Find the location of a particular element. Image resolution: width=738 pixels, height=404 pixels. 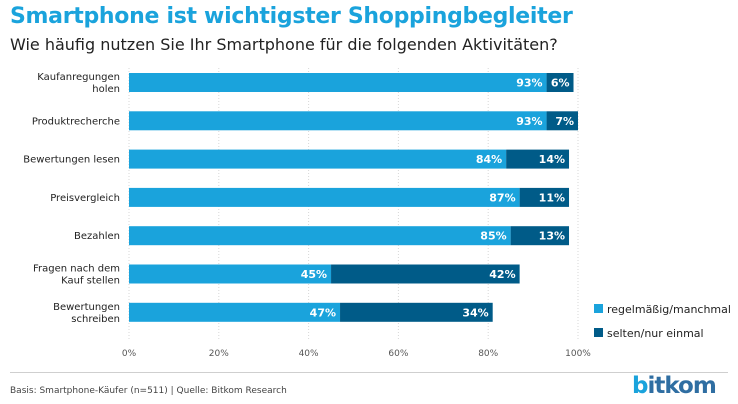

category-label: Fragen nach dem Kauf stellen is located at coordinates (76, 275).